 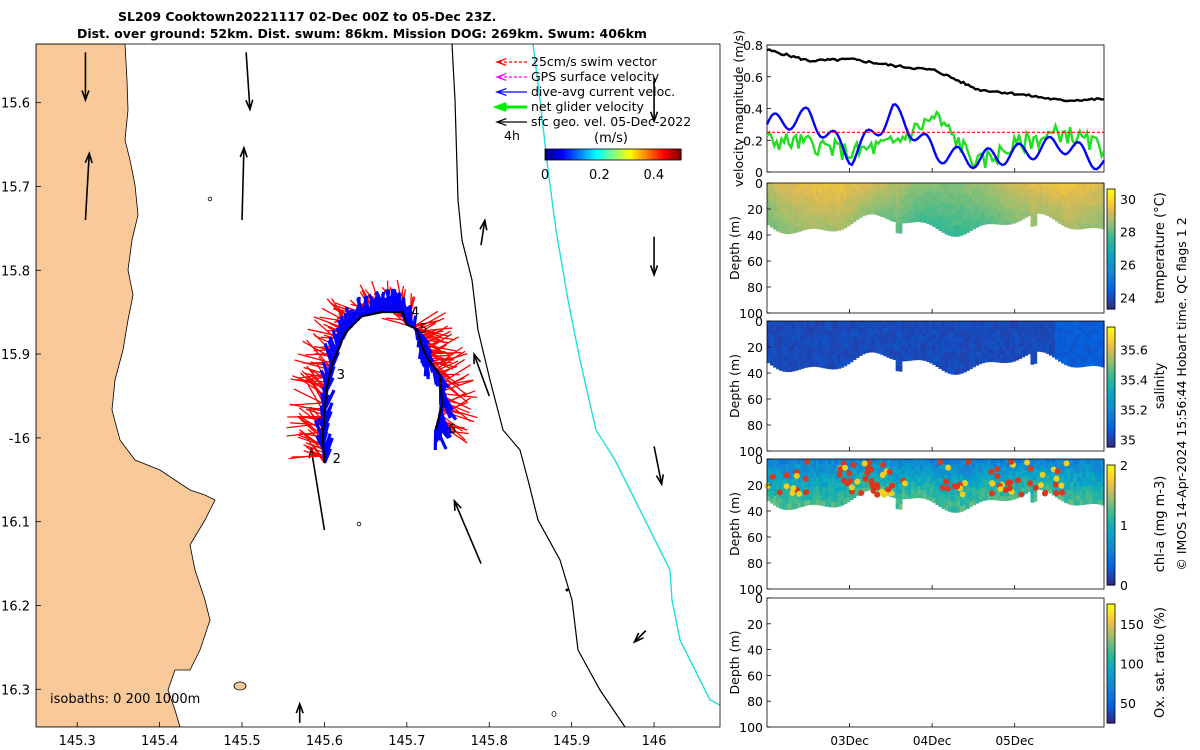 I want to click on colorbar-tick: 0.4, so click(x=653, y=175).